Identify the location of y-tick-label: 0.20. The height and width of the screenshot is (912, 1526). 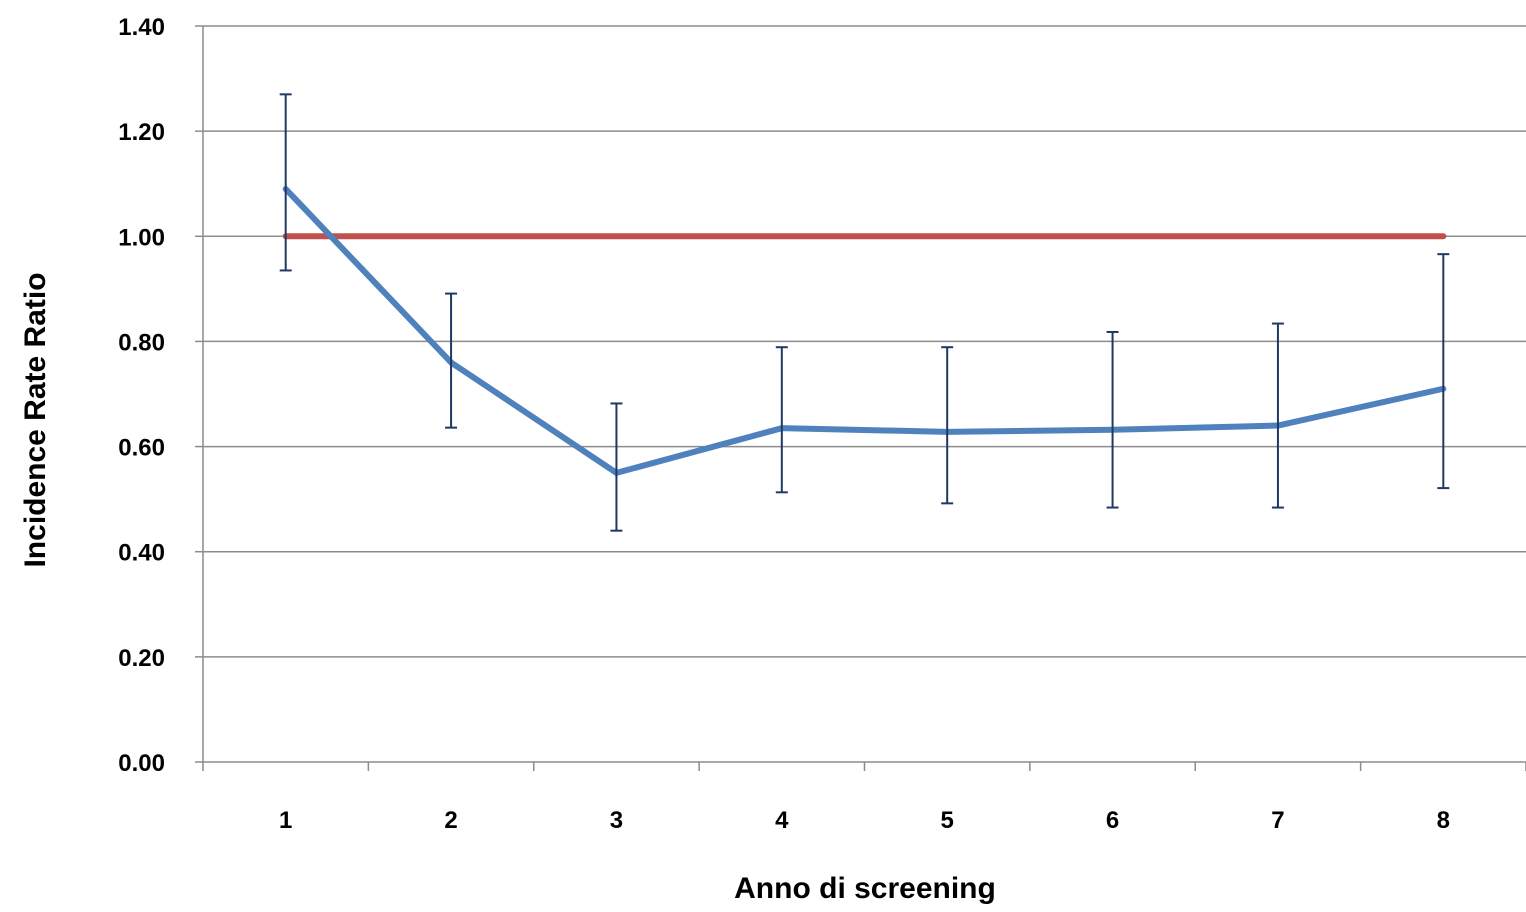
(141, 658).